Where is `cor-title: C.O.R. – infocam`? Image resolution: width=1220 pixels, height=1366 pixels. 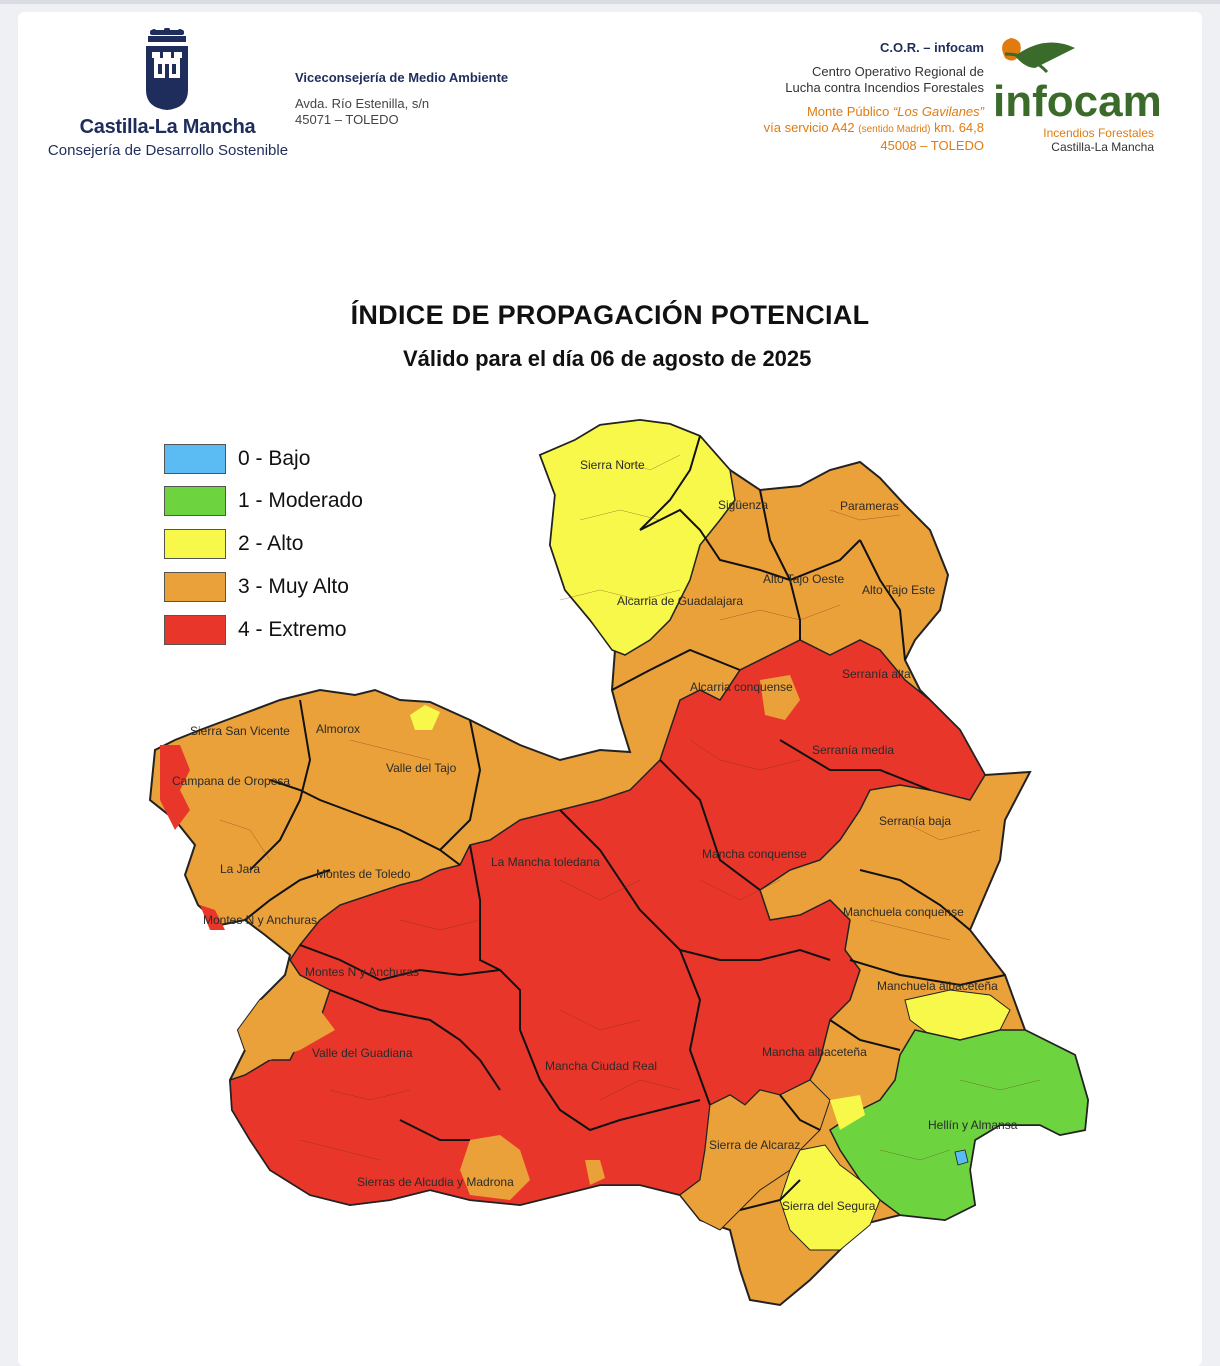
cor-title: C.O.R. – infocam is located at coordinates (931, 47).